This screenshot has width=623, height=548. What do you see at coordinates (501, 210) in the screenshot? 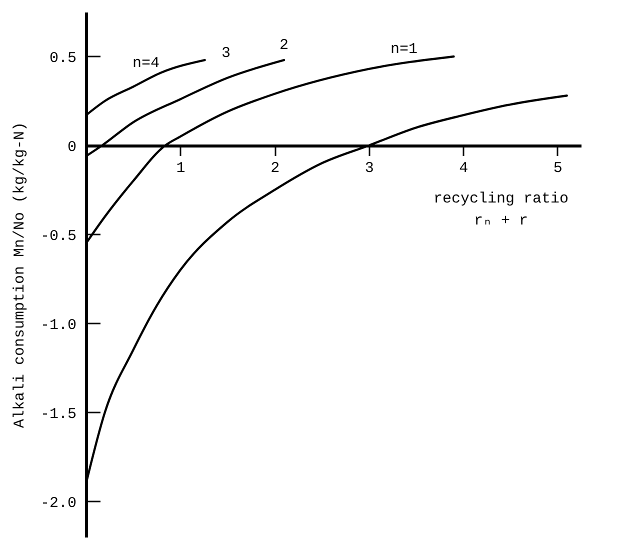
I see `x-axis-title: recycling ratio rₙ + r` at bounding box center [501, 210].